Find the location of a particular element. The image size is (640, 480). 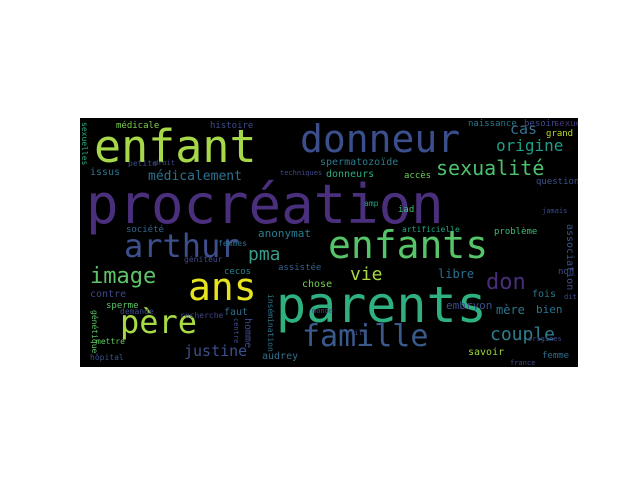

word-medicale: médicale is located at coordinates (138, 126).